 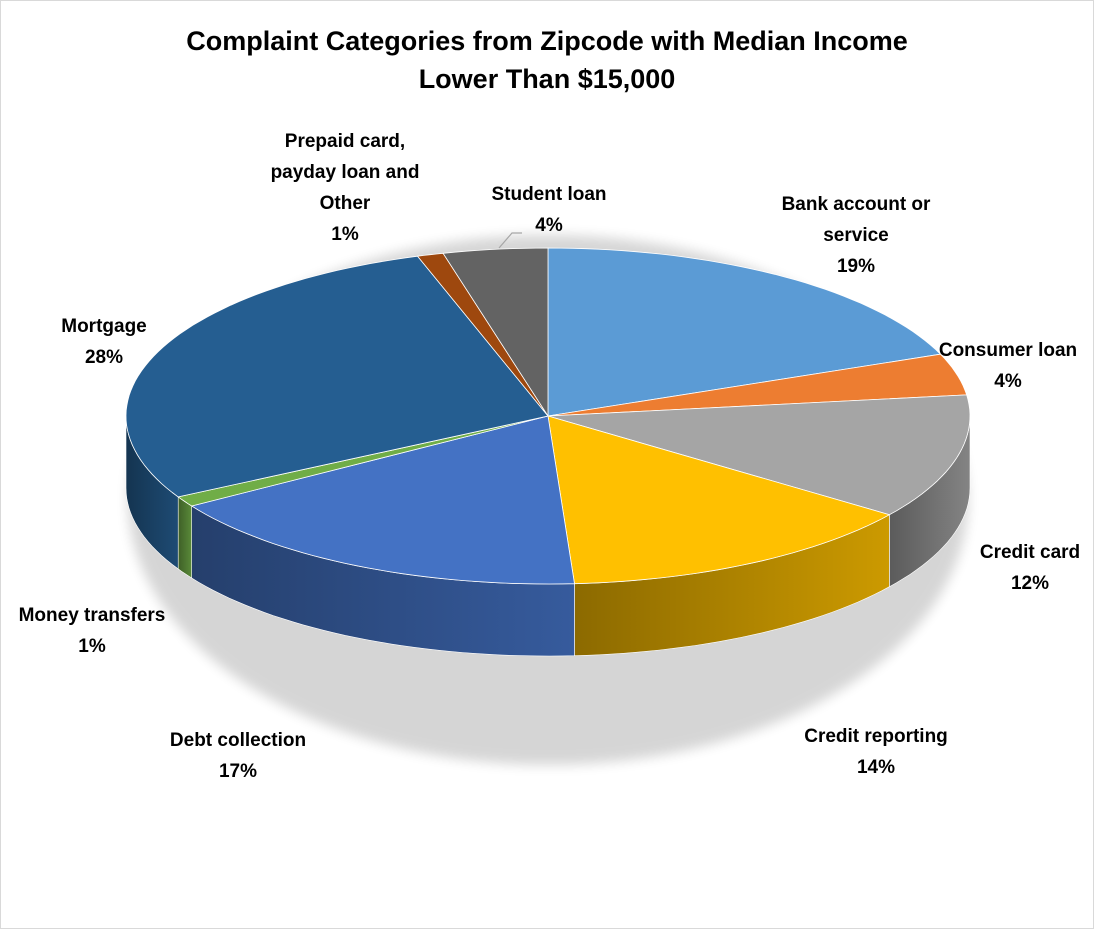 What do you see at coordinates (510, 240) in the screenshot?
I see `leader-line-student-loan` at bounding box center [510, 240].